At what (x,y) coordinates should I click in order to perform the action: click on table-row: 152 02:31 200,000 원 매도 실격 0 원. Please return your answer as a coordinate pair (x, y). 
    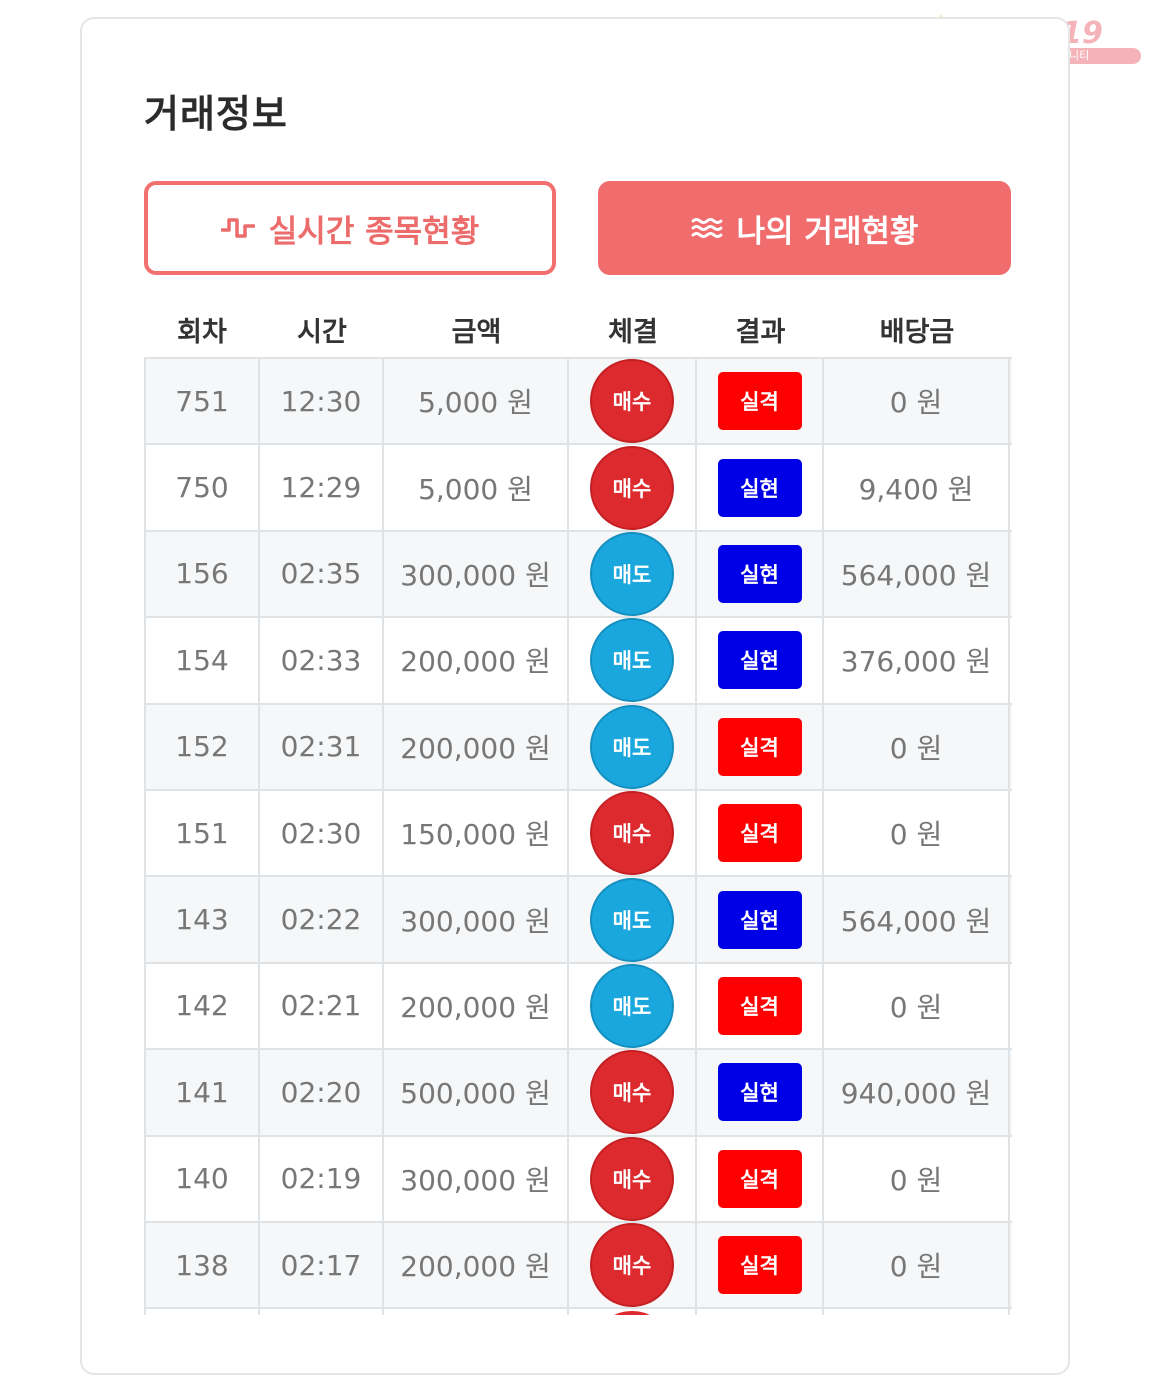
    Looking at the image, I should click on (579, 747).